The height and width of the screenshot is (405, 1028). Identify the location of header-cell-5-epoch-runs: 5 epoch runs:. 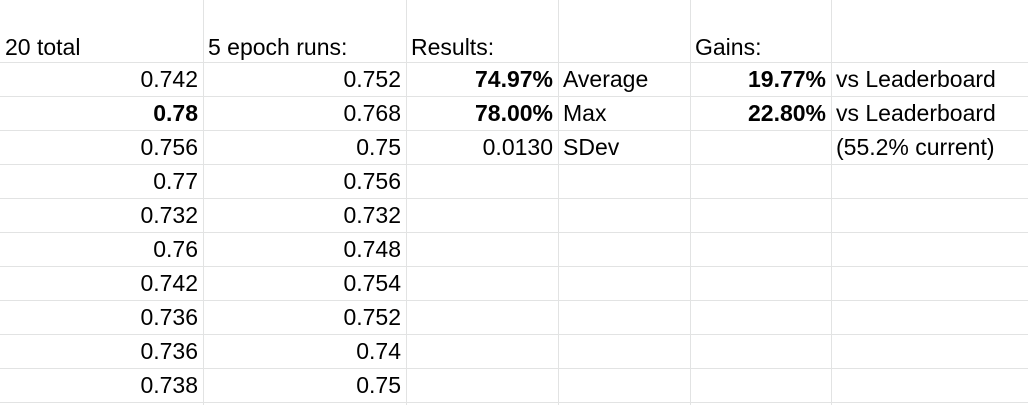
(278, 47).